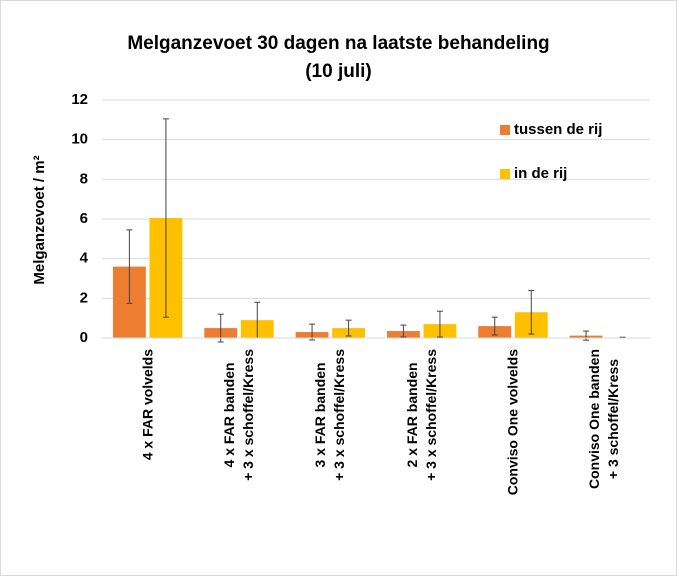 The image size is (677, 576). Describe the element at coordinates (79, 99) in the screenshot. I see `y-tick-label: 12` at that location.